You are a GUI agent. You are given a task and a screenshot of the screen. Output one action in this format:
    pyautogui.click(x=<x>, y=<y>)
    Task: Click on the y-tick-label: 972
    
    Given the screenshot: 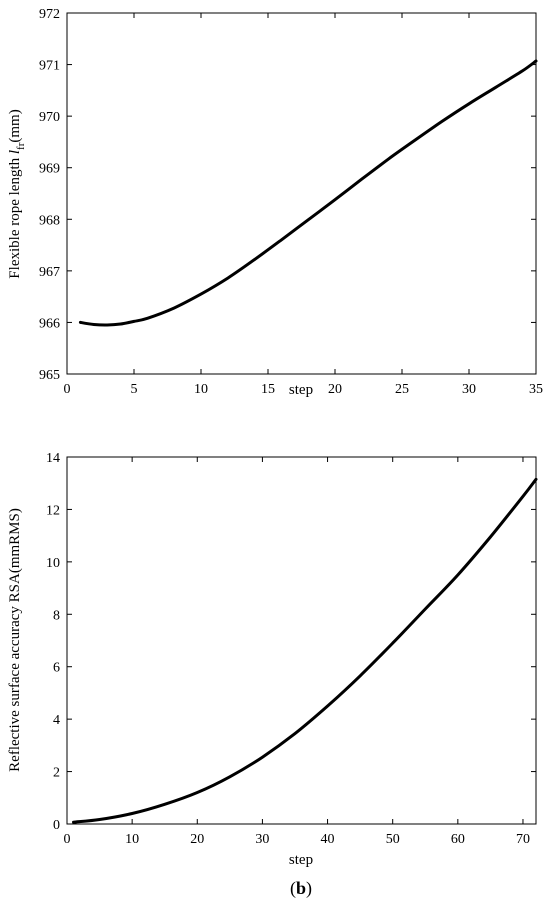 What is the action you would take?
    pyautogui.click(x=49, y=14)
    